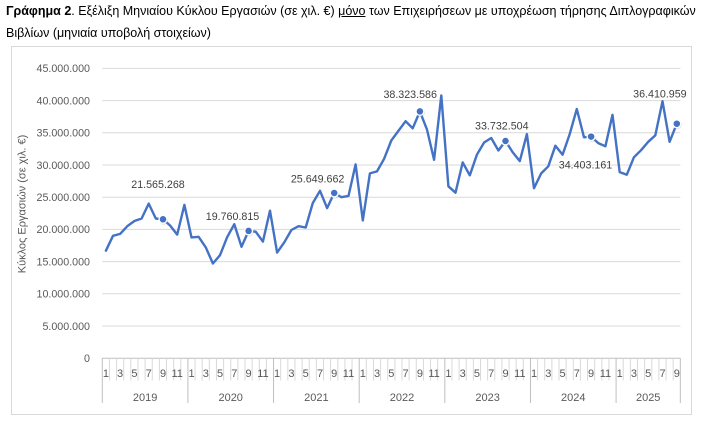  I want to click on svg-text: 21.565.268, so click(158, 185).